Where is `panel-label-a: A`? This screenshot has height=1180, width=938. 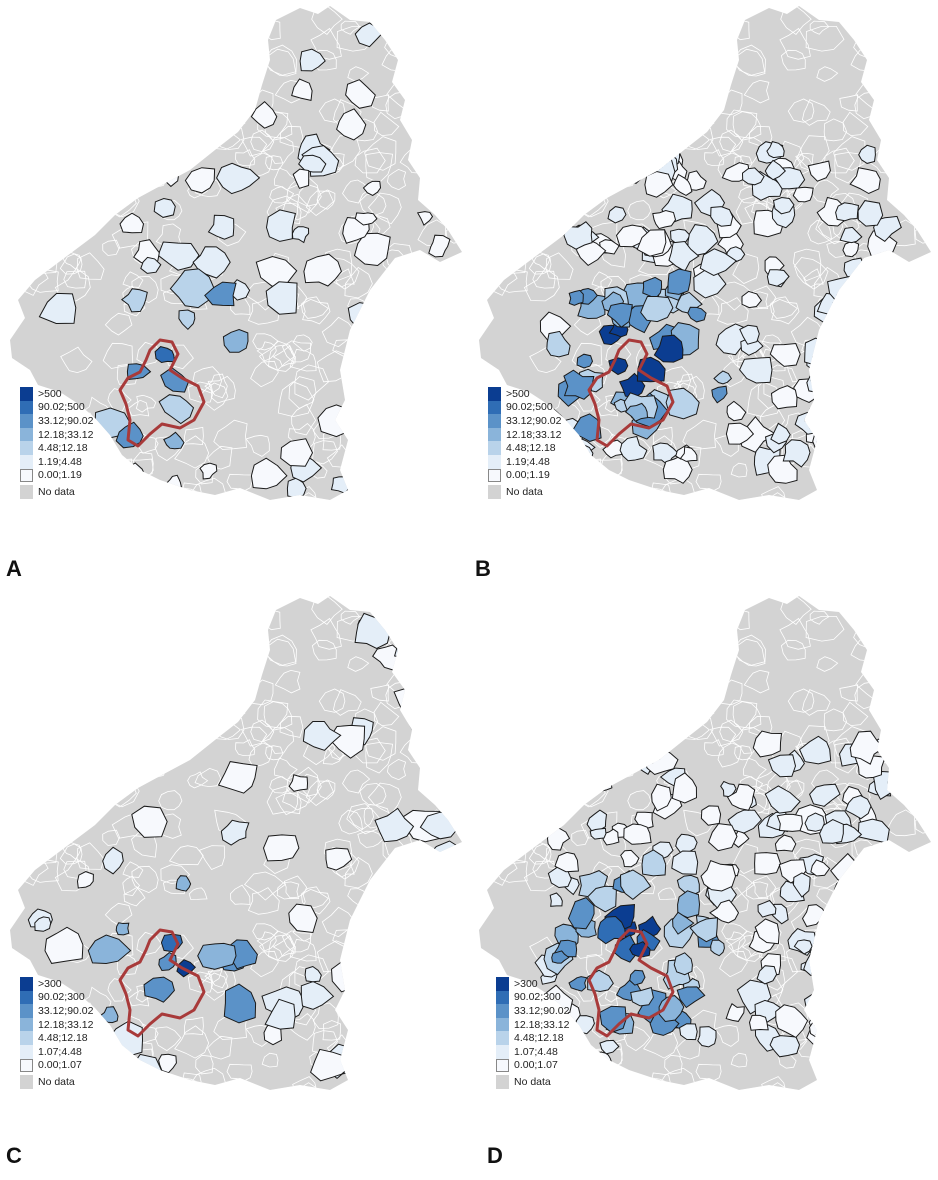
panel-label-a: A is located at coordinates (14, 568).